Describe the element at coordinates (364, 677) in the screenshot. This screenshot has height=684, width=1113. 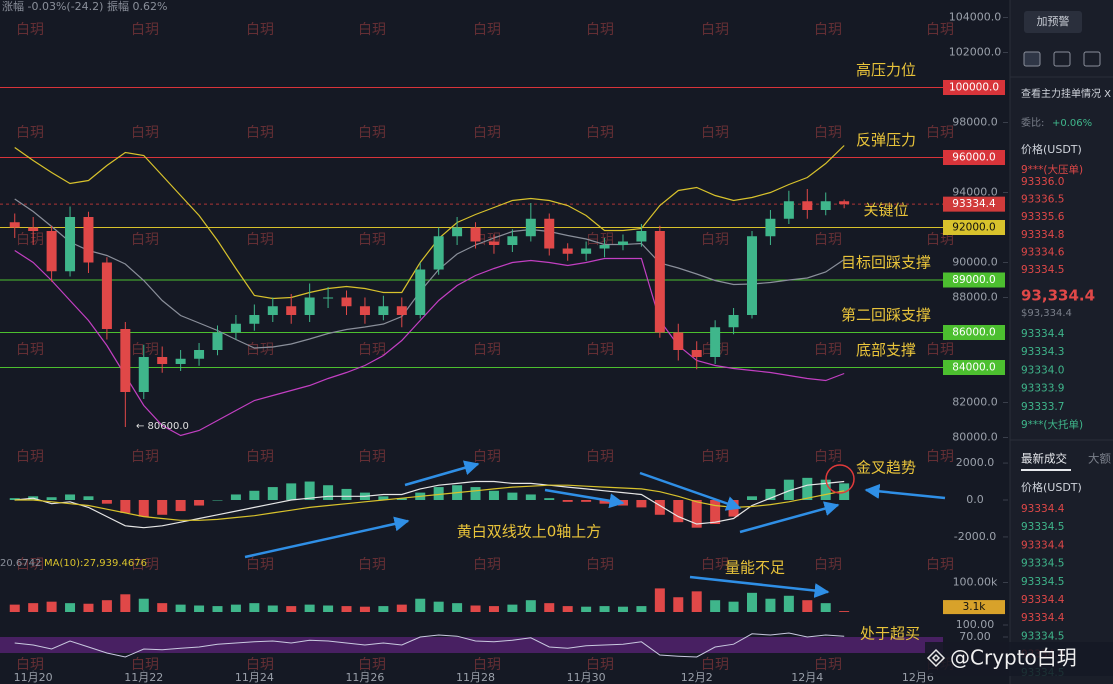
I see `x-tick-label: 11月26` at that location.